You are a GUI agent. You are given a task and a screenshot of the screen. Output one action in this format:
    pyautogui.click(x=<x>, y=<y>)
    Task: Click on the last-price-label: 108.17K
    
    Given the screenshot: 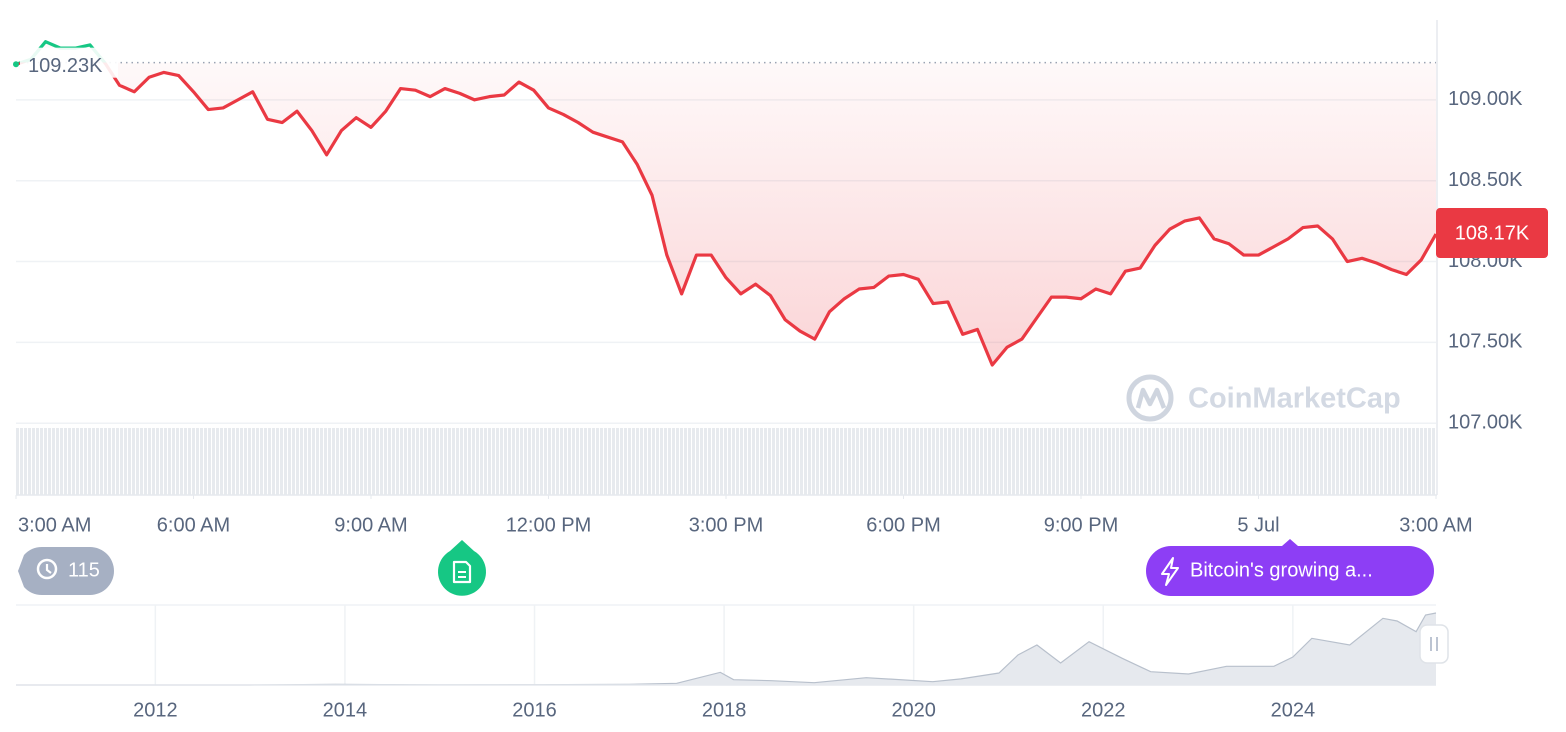 What is the action you would take?
    pyautogui.click(x=1492, y=233)
    